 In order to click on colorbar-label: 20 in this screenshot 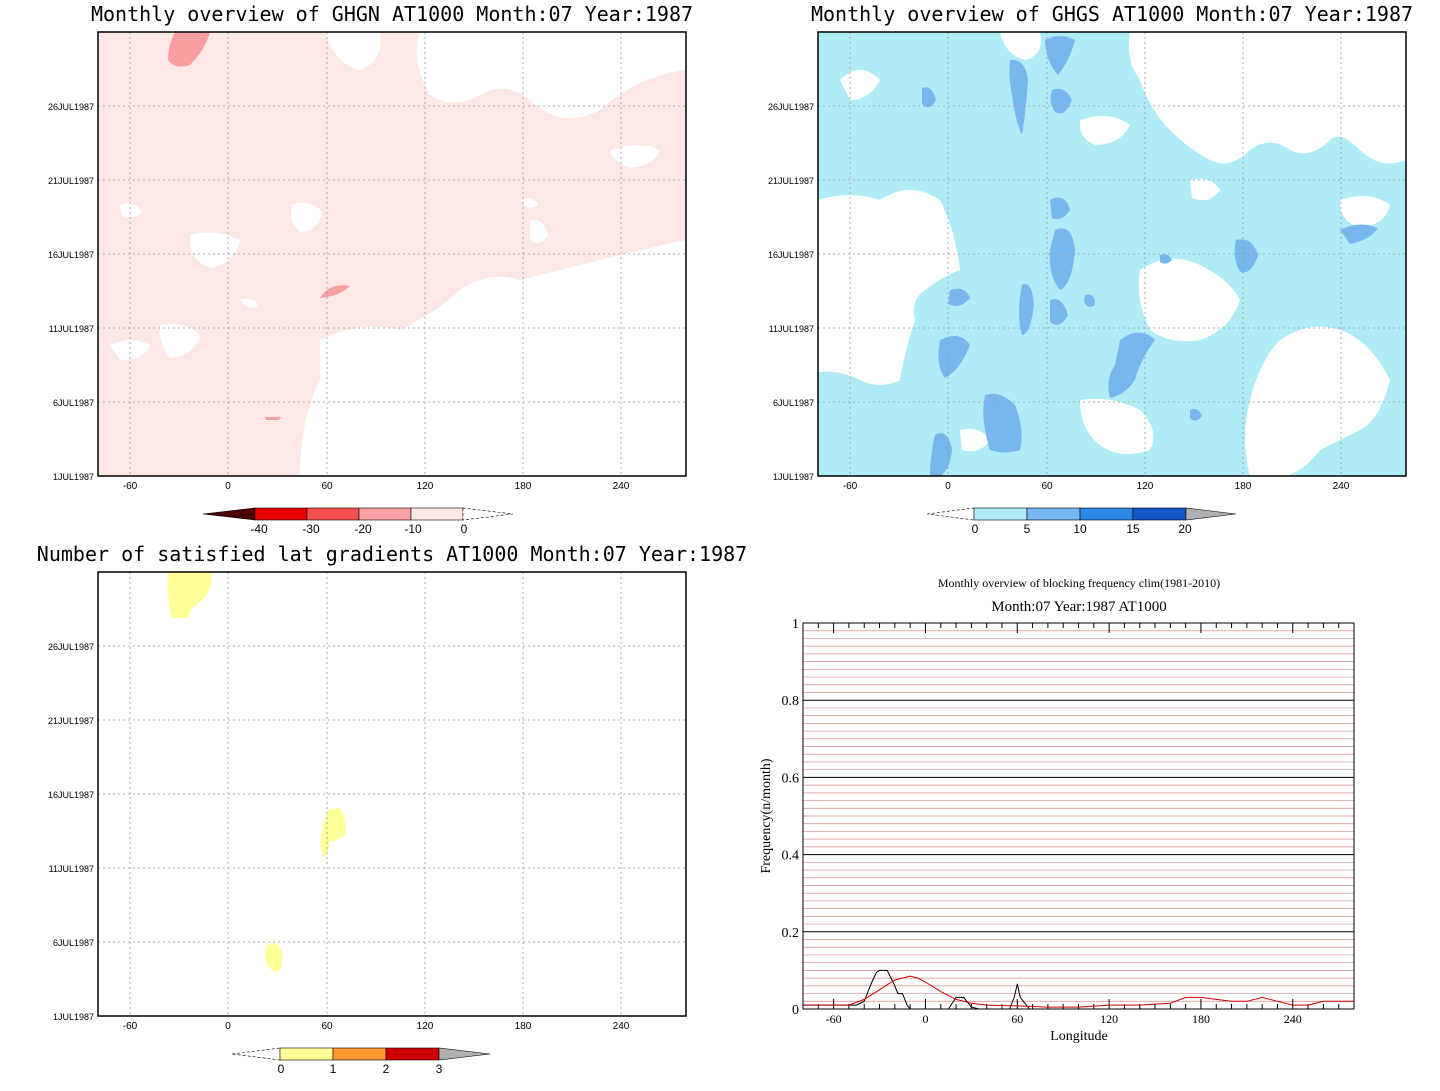, I will do `click(1185, 529)`.